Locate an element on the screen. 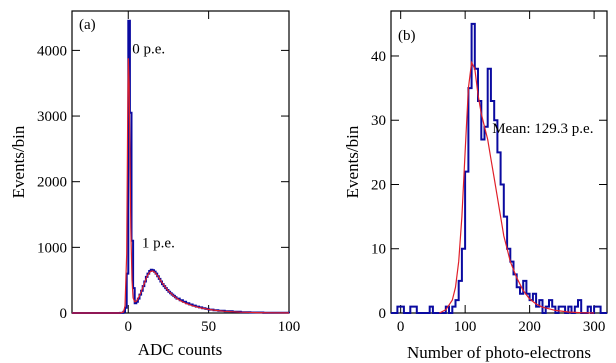 The height and width of the screenshot is (363, 616). y-tick-label: 1000 is located at coordinates (52, 248).